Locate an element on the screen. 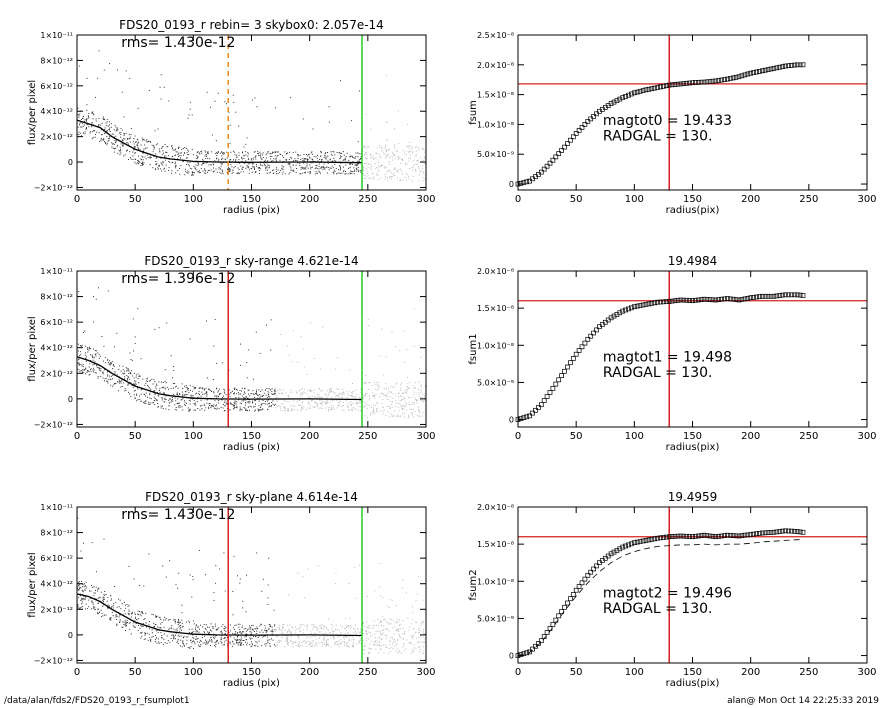 Image resolution: width=885 pixels, height=708 pixels. x-tick-label: 300 is located at coordinates (425, 436).